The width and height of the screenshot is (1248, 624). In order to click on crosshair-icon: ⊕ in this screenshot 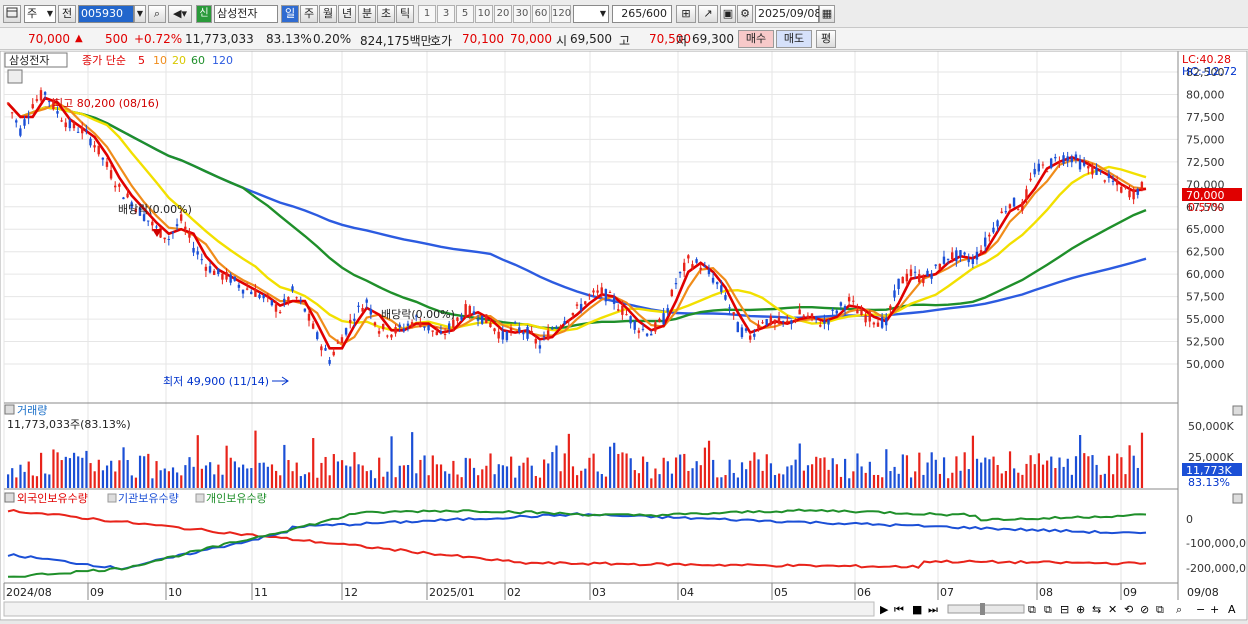, I will do `click(1080, 609)`.